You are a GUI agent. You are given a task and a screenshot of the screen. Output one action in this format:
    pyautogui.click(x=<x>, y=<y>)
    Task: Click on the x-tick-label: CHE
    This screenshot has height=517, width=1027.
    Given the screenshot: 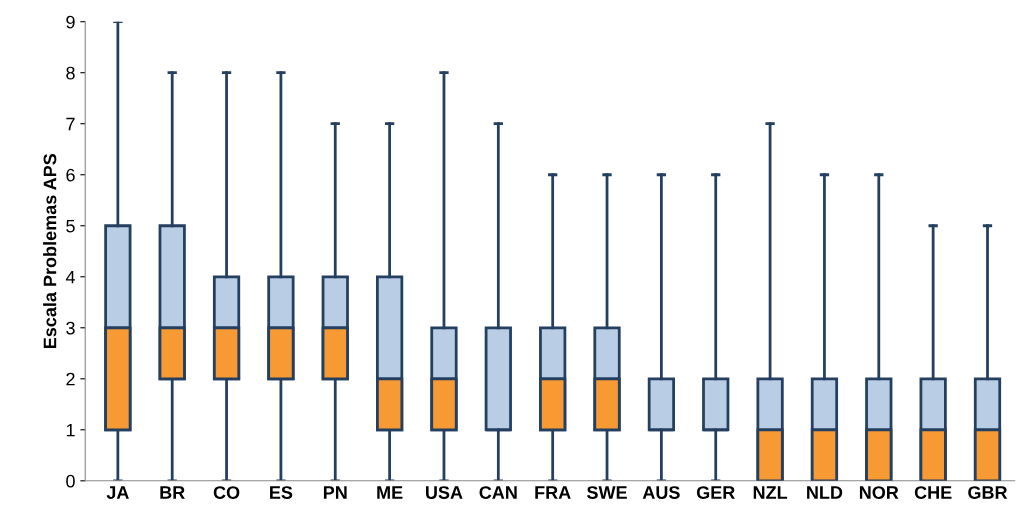 What is the action you would take?
    pyautogui.click(x=933, y=492)
    